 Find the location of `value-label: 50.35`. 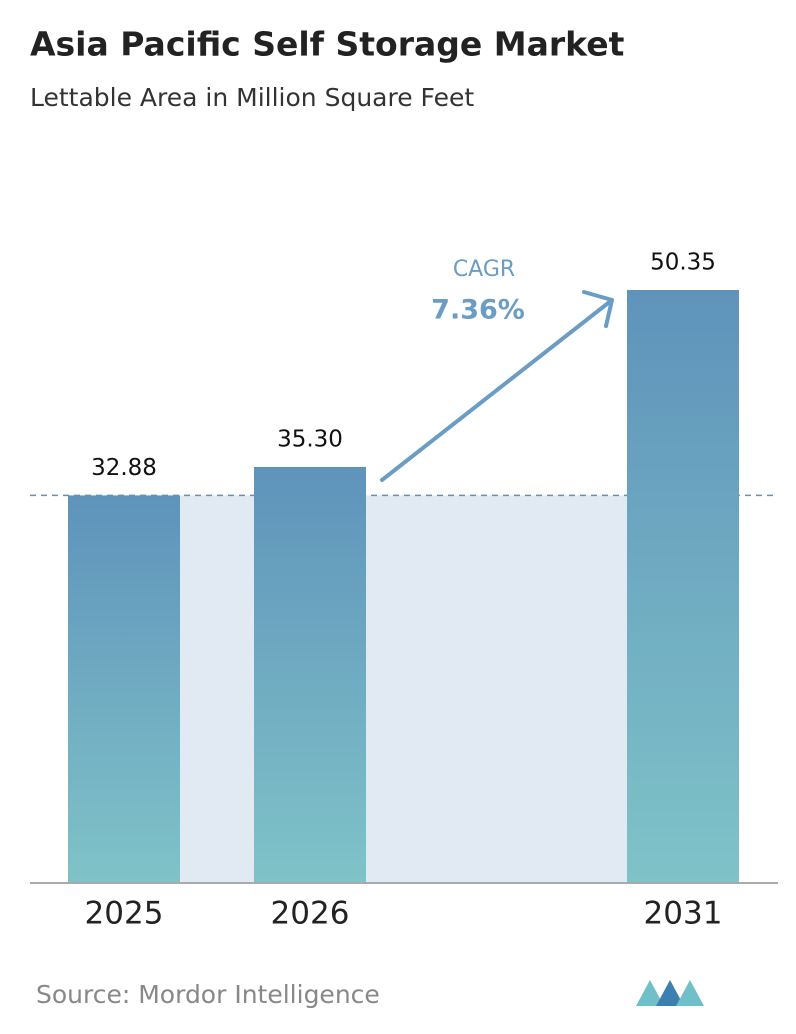

value-label: 50.35 is located at coordinates (683, 263).